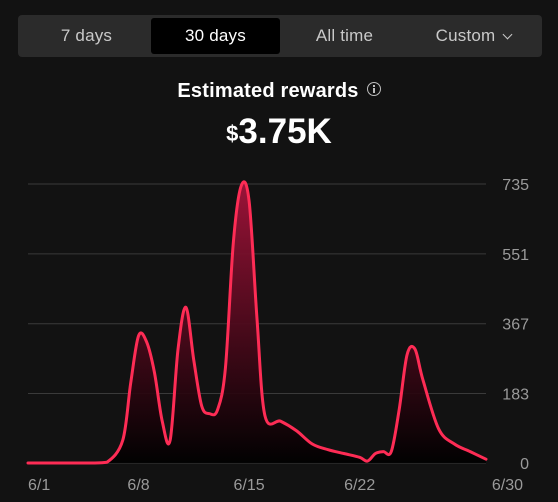 This screenshot has height=502, width=558. What do you see at coordinates (507, 485) in the screenshot?
I see `x-tick-label: 6/30` at bounding box center [507, 485].